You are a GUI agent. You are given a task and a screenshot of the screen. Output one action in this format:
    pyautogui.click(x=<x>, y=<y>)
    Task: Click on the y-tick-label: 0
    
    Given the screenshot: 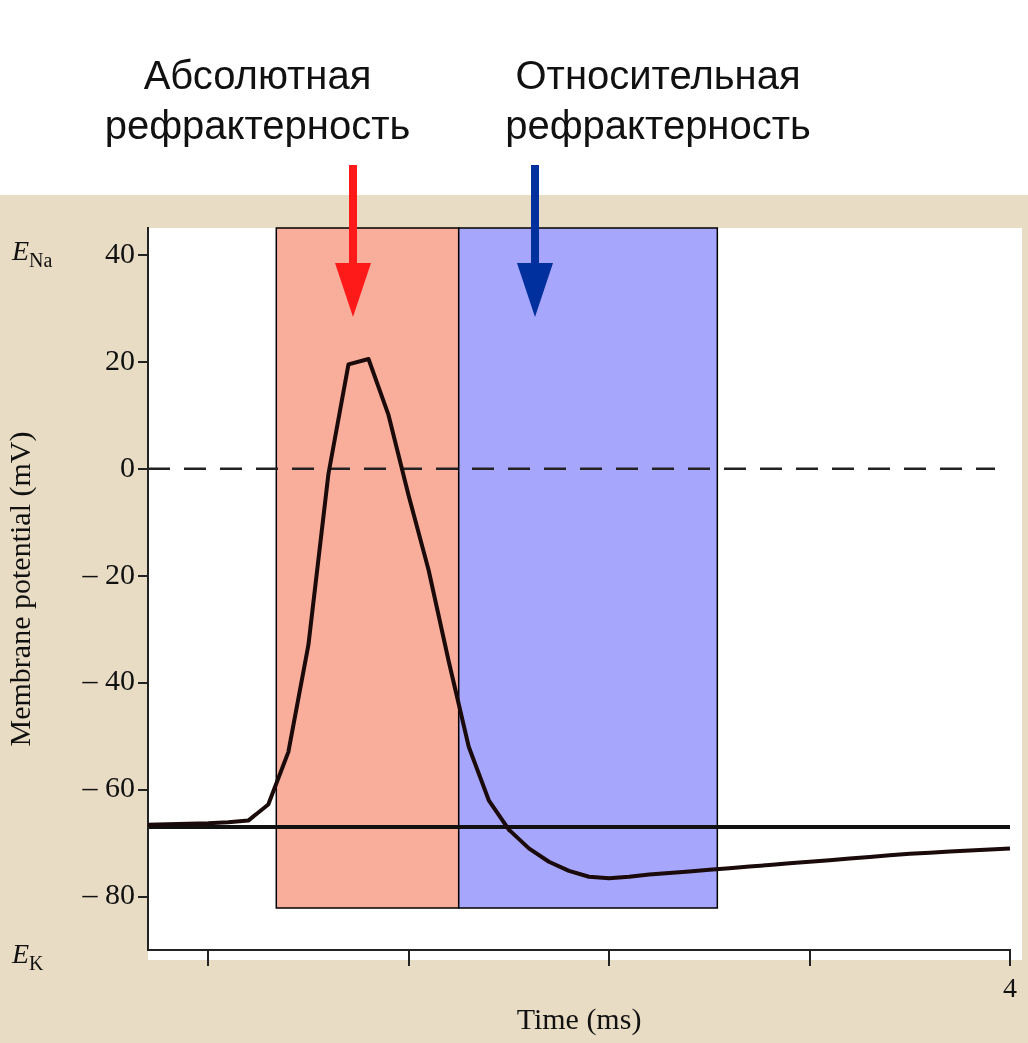 What is the action you would take?
    pyautogui.click(x=127, y=466)
    